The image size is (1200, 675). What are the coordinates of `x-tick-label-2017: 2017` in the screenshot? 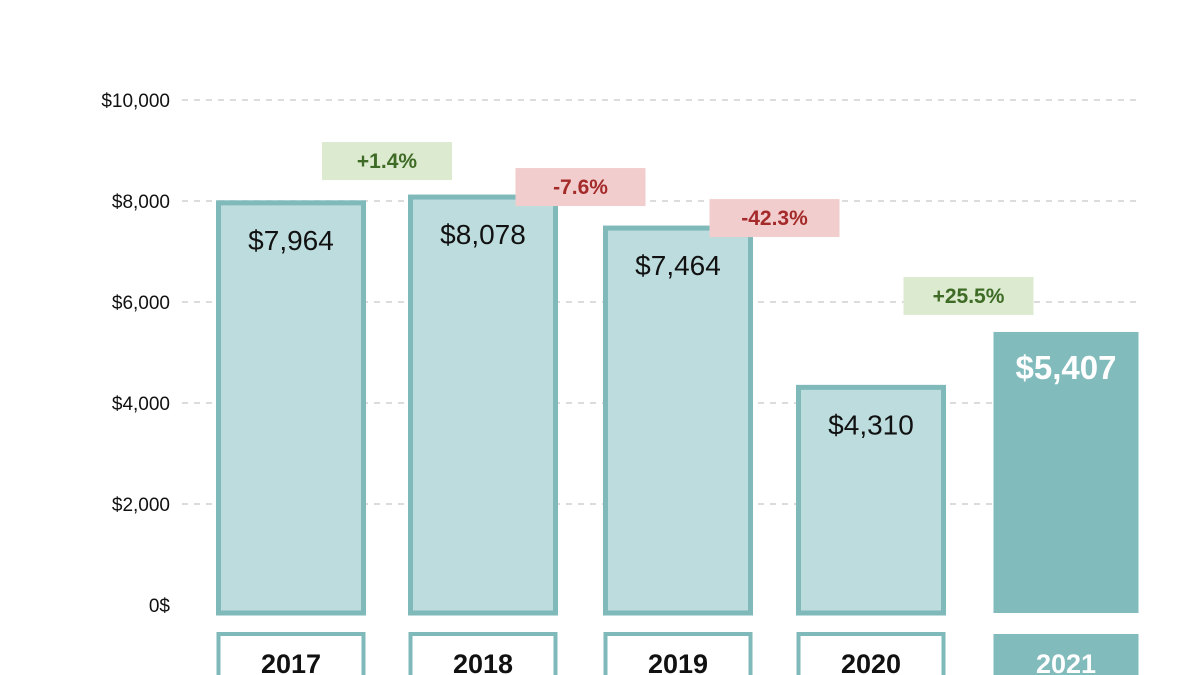 It's located at (291, 662).